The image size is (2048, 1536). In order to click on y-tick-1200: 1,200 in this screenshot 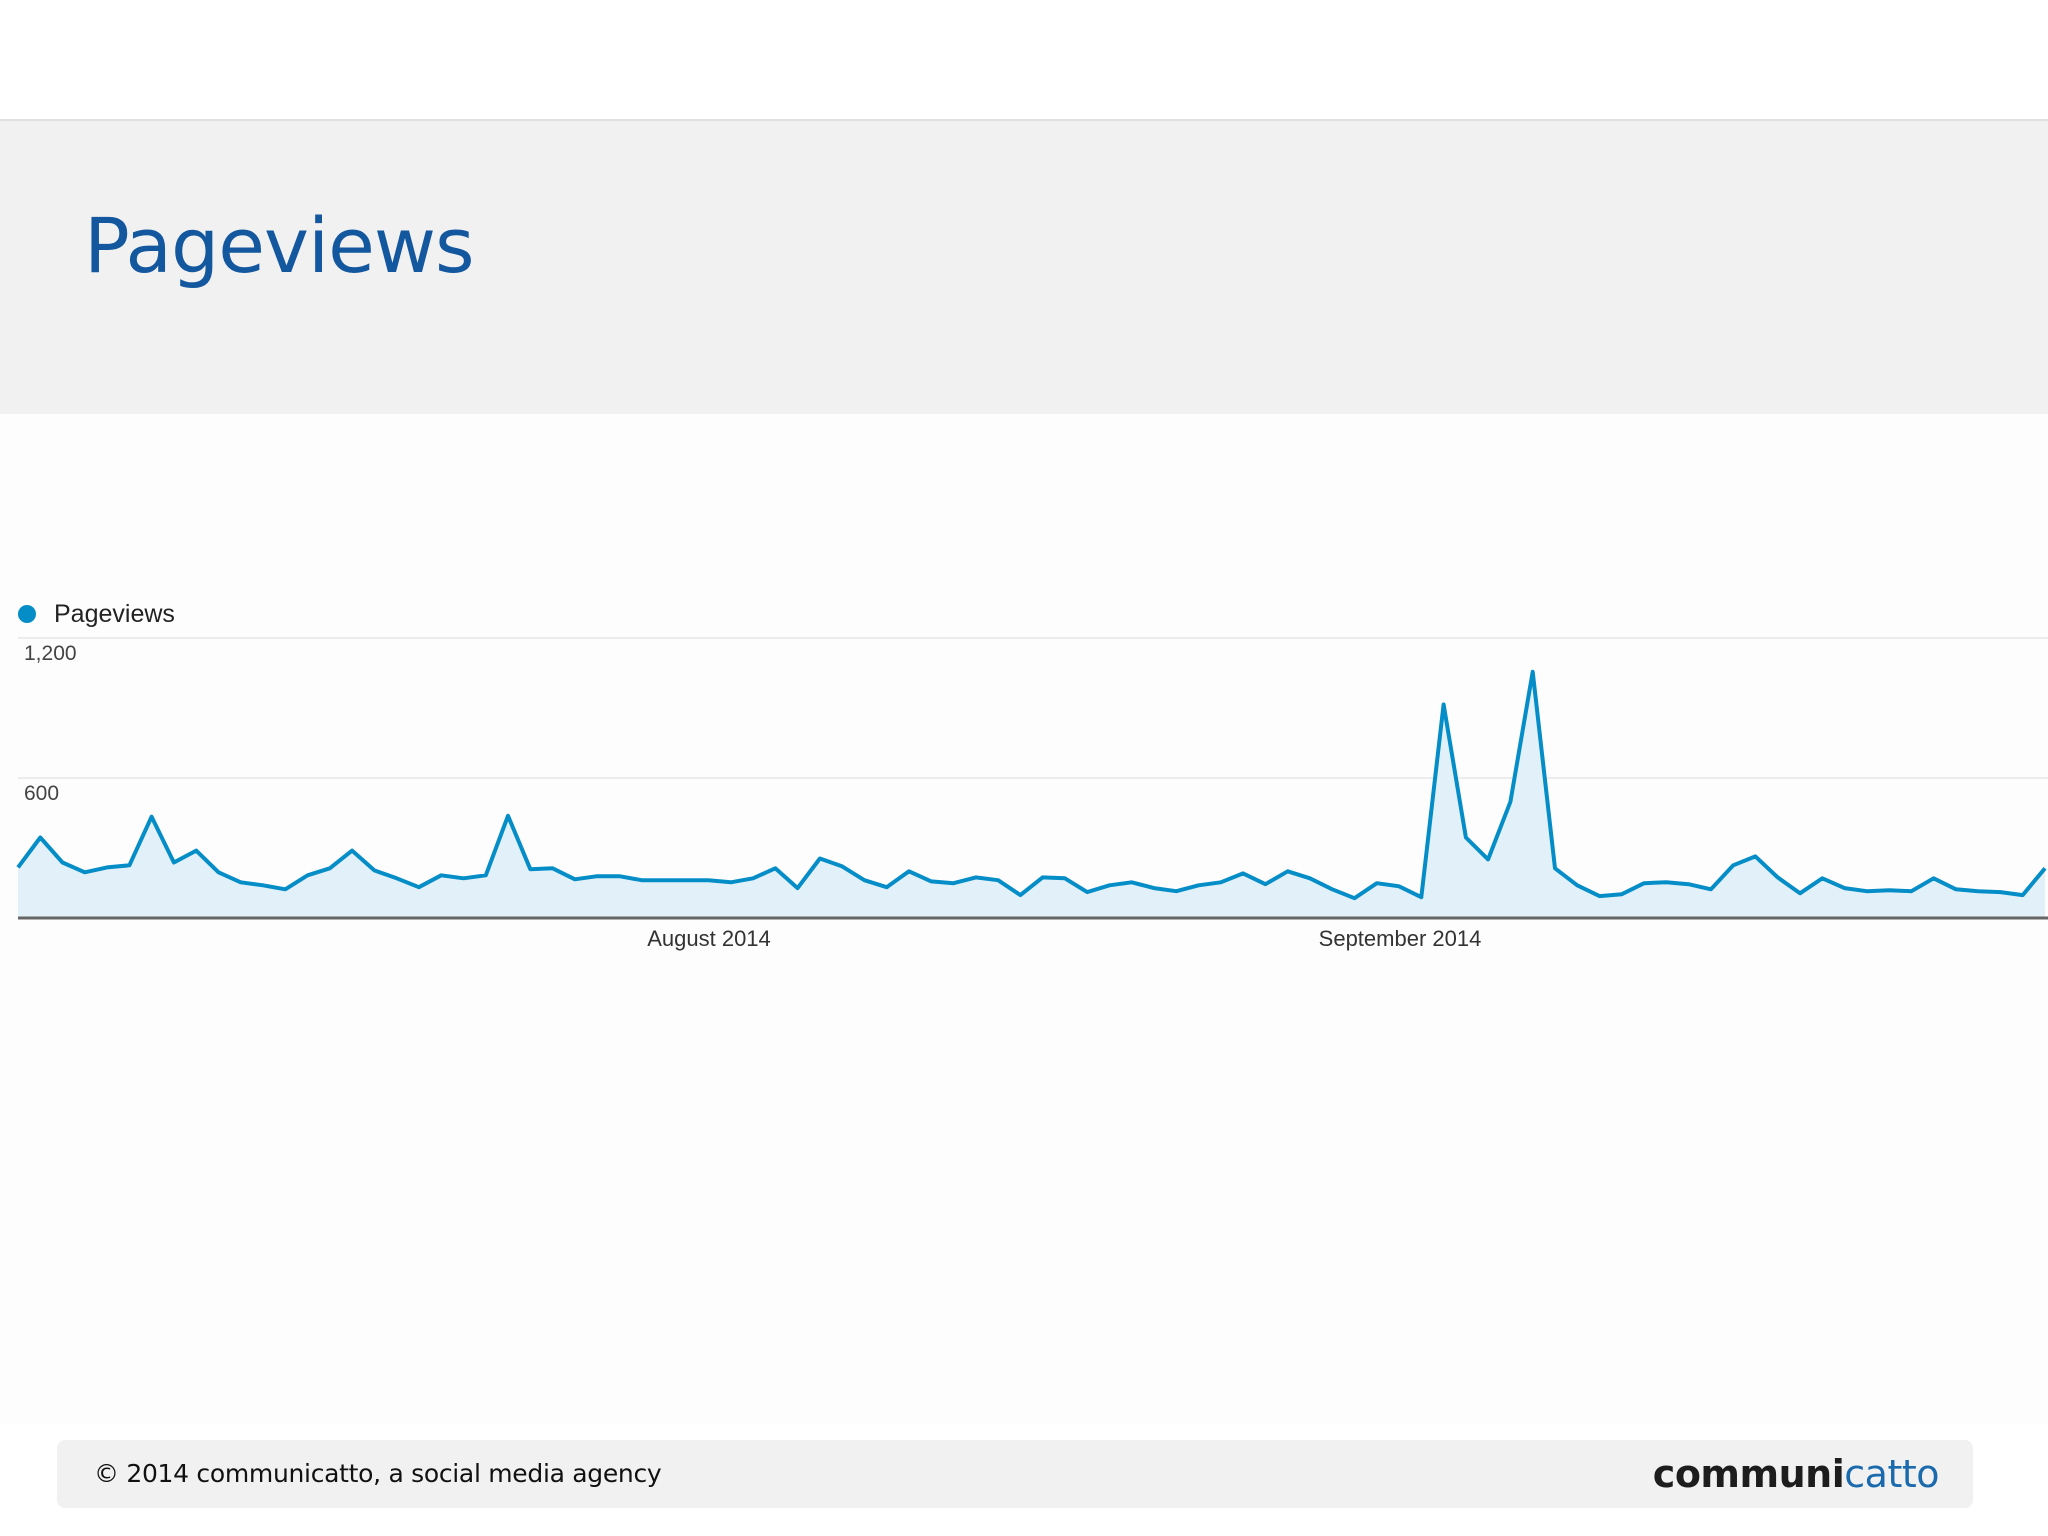, I will do `click(50, 653)`.